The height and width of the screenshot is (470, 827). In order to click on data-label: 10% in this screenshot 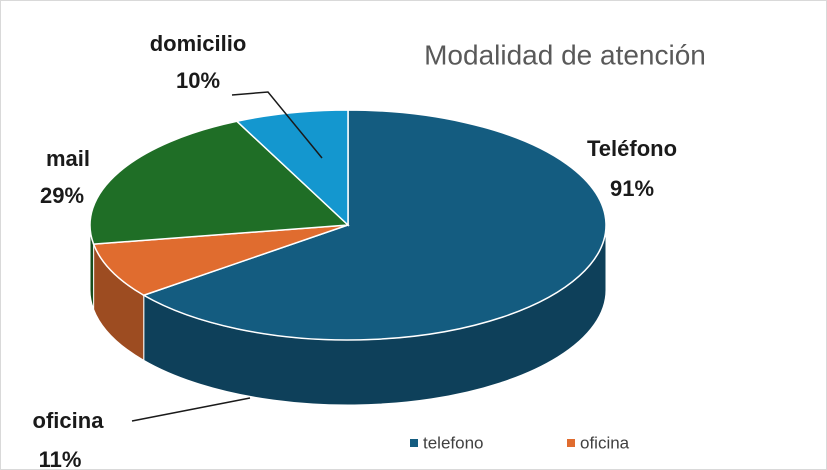, I will do `click(198, 80)`.